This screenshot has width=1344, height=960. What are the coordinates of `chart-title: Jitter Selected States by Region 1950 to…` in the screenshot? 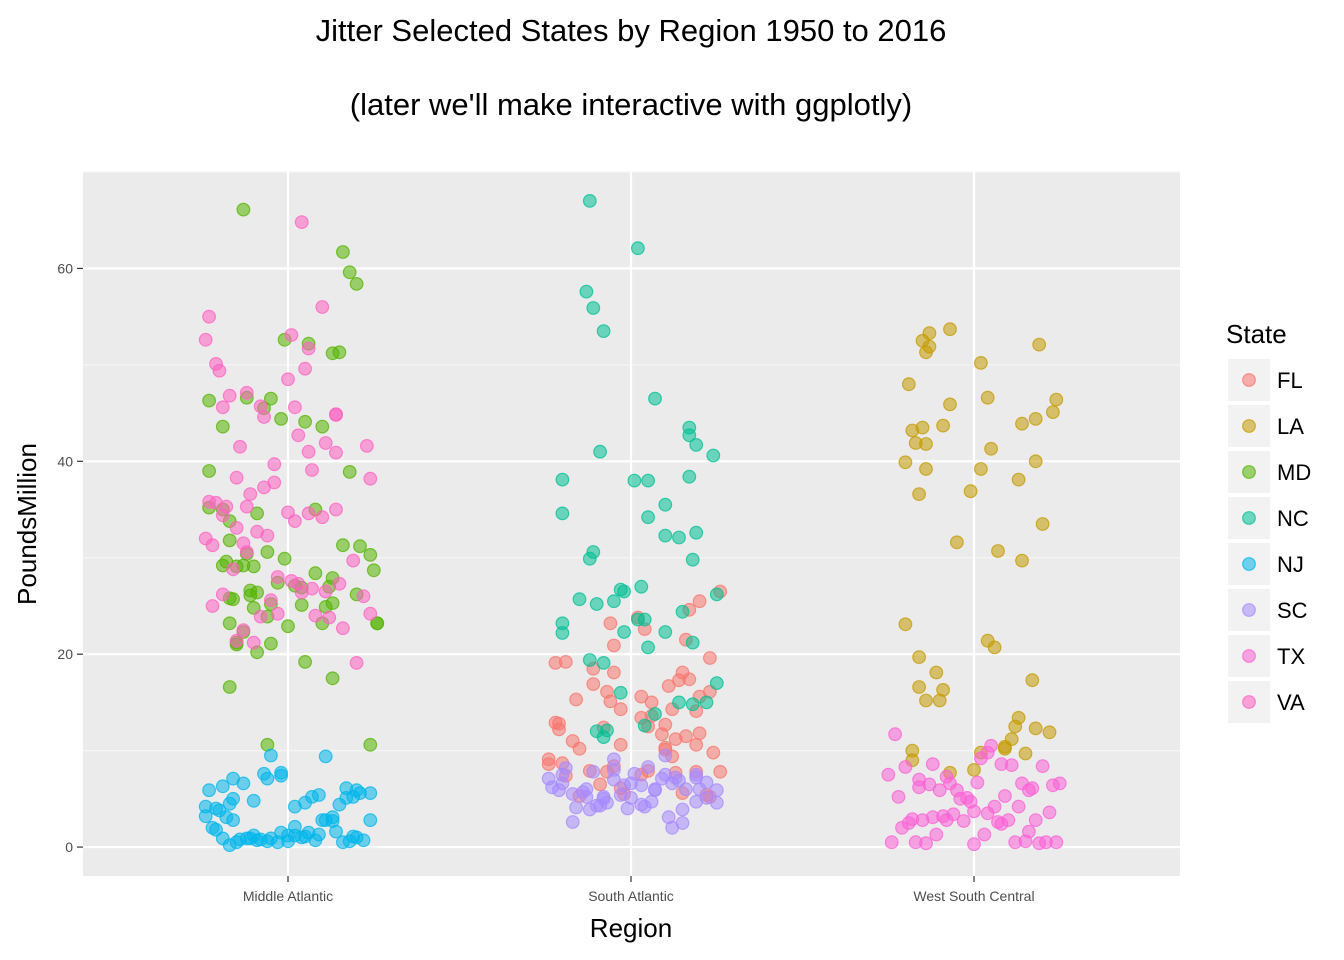 It's located at (631, 30).